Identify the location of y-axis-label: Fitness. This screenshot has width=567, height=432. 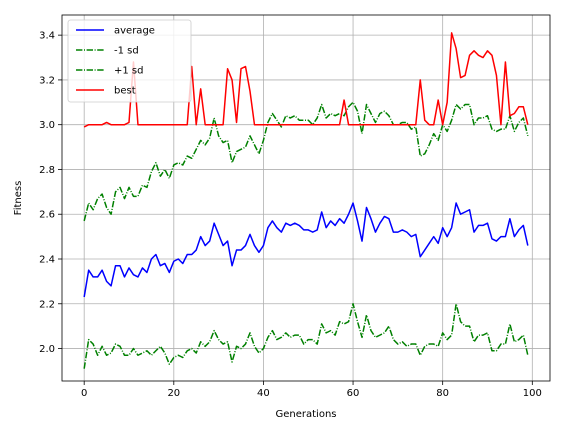
(18, 198).